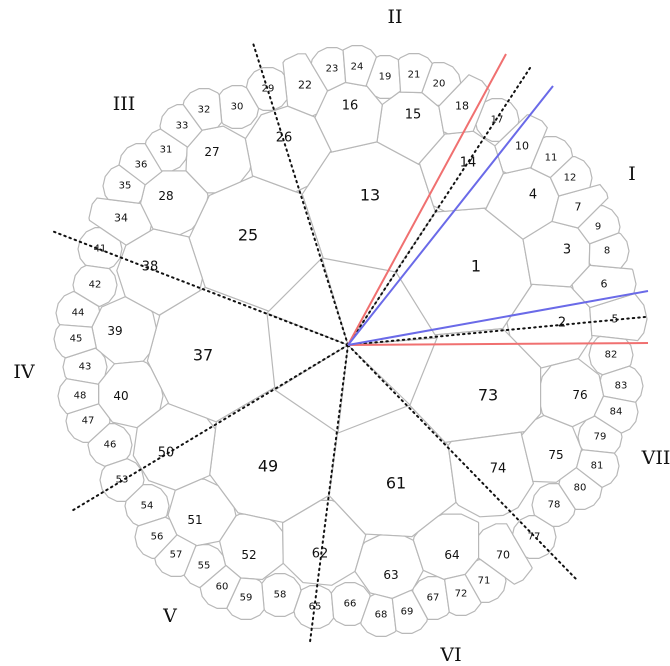 This screenshot has width=670, height=666. I want to click on cell-label-60: 60, so click(222, 587).